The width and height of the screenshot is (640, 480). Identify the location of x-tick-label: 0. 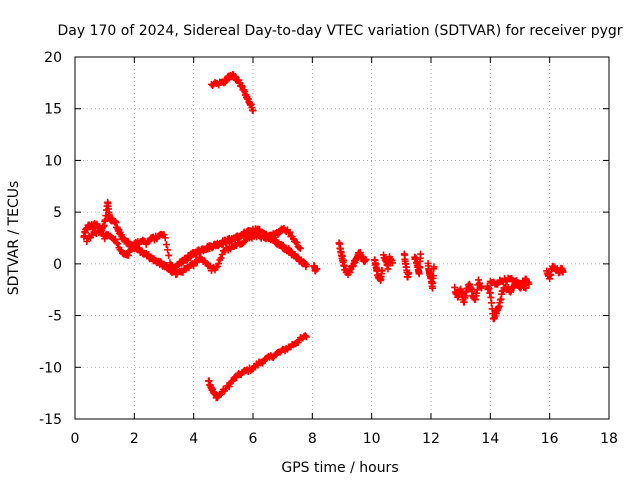
(75, 439).